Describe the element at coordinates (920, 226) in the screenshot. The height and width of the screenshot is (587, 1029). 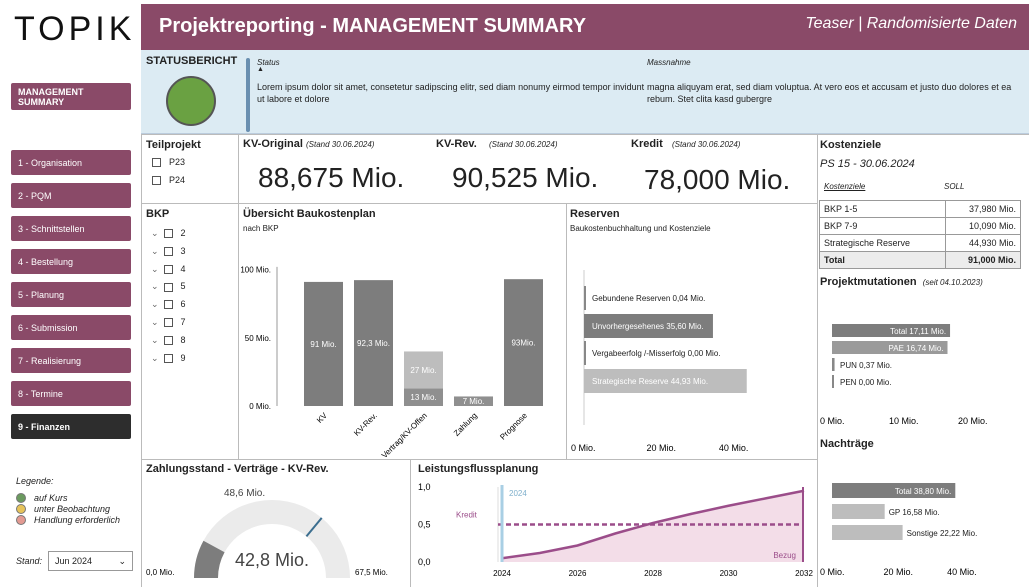
I see `table-row: BKP 7-9 10,090 Mio.` at that location.